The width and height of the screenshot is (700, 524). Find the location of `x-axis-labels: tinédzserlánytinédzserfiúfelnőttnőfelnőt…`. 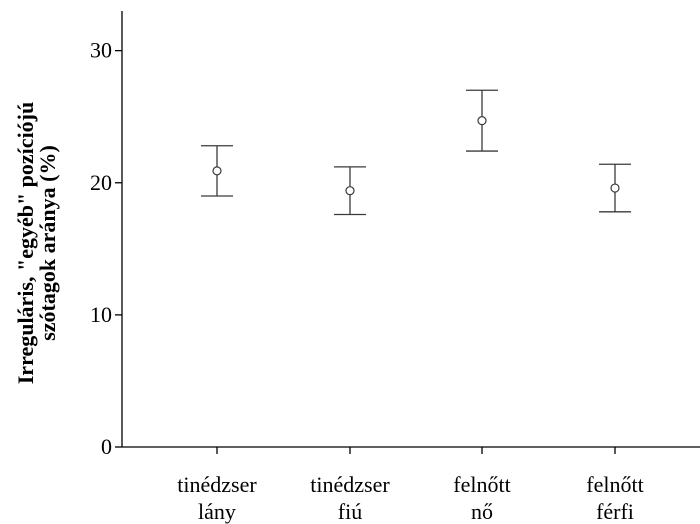

x-axis-labels: tinédzserlánytinédzserfiúfelnőttnőfelnőt… is located at coordinates (410, 485).